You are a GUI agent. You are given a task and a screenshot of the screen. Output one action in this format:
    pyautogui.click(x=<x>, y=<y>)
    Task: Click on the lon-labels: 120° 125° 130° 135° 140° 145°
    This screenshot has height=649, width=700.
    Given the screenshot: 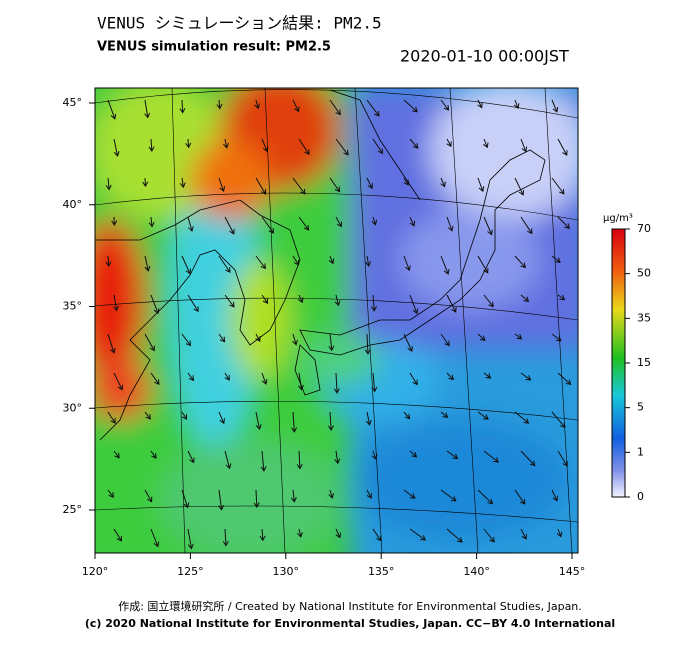 What is the action you would take?
    pyautogui.click(x=333, y=565)
    